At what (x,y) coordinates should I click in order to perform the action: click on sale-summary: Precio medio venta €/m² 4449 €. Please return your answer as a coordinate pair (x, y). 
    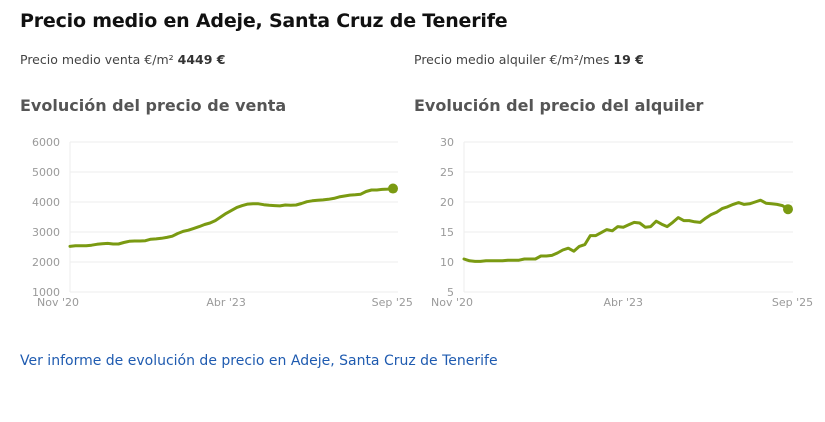
    Looking at the image, I should click on (122, 59).